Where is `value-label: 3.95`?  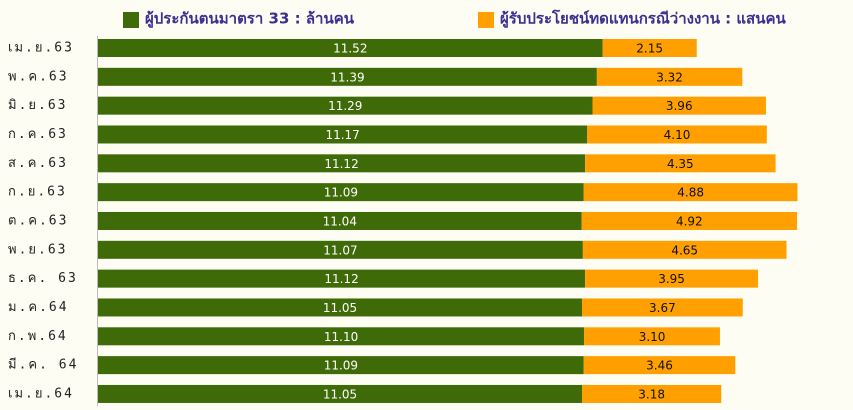 value-label: 3.95 is located at coordinates (671, 279).